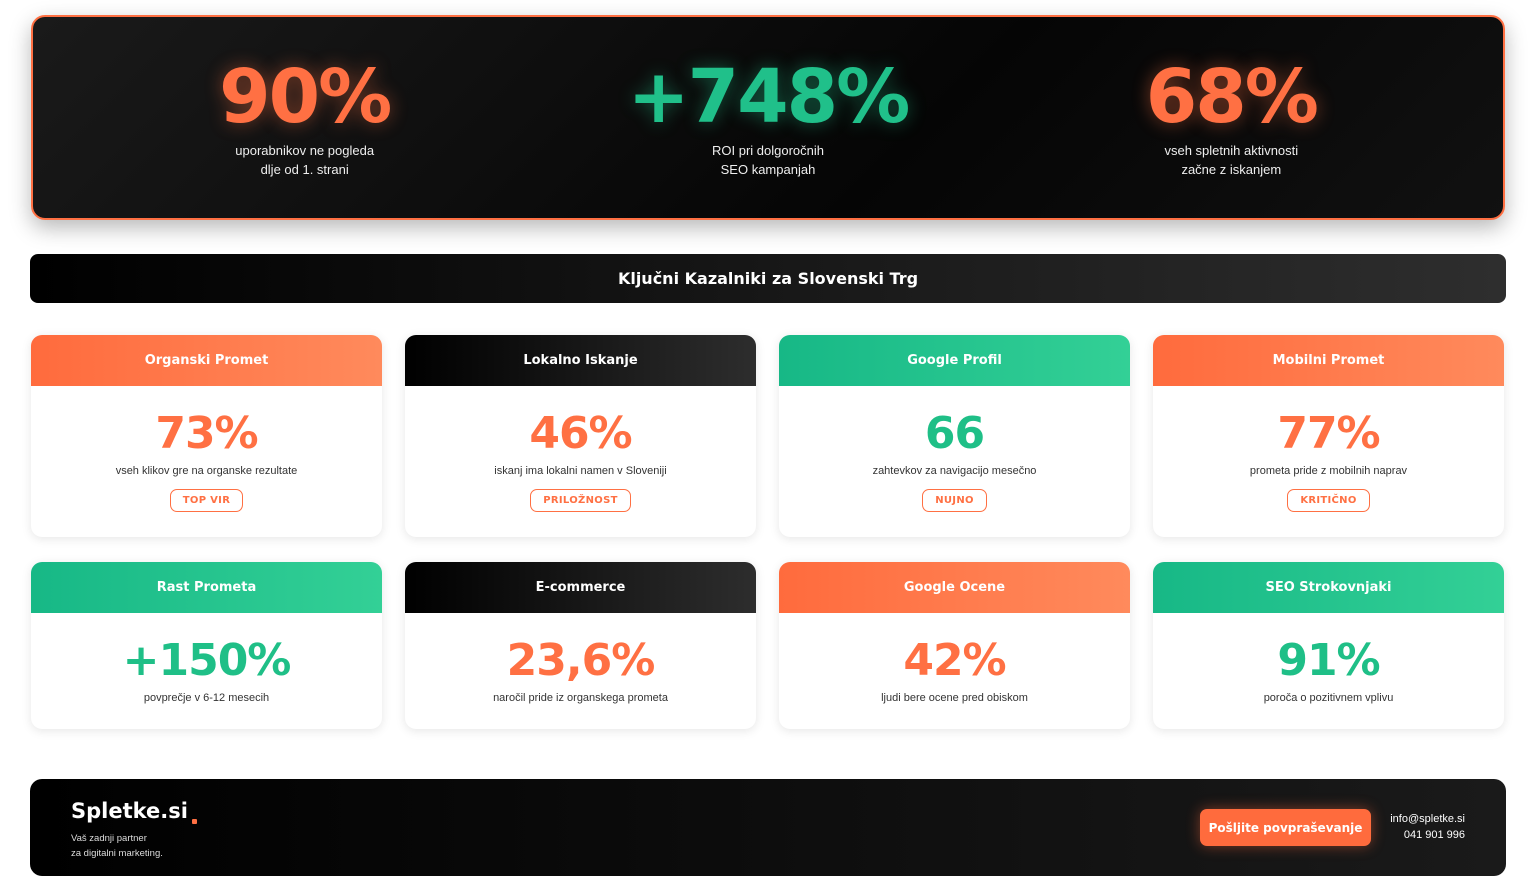 This screenshot has height=888, width=1532. What do you see at coordinates (954, 587) in the screenshot?
I see `card-title: Google Ocene` at bounding box center [954, 587].